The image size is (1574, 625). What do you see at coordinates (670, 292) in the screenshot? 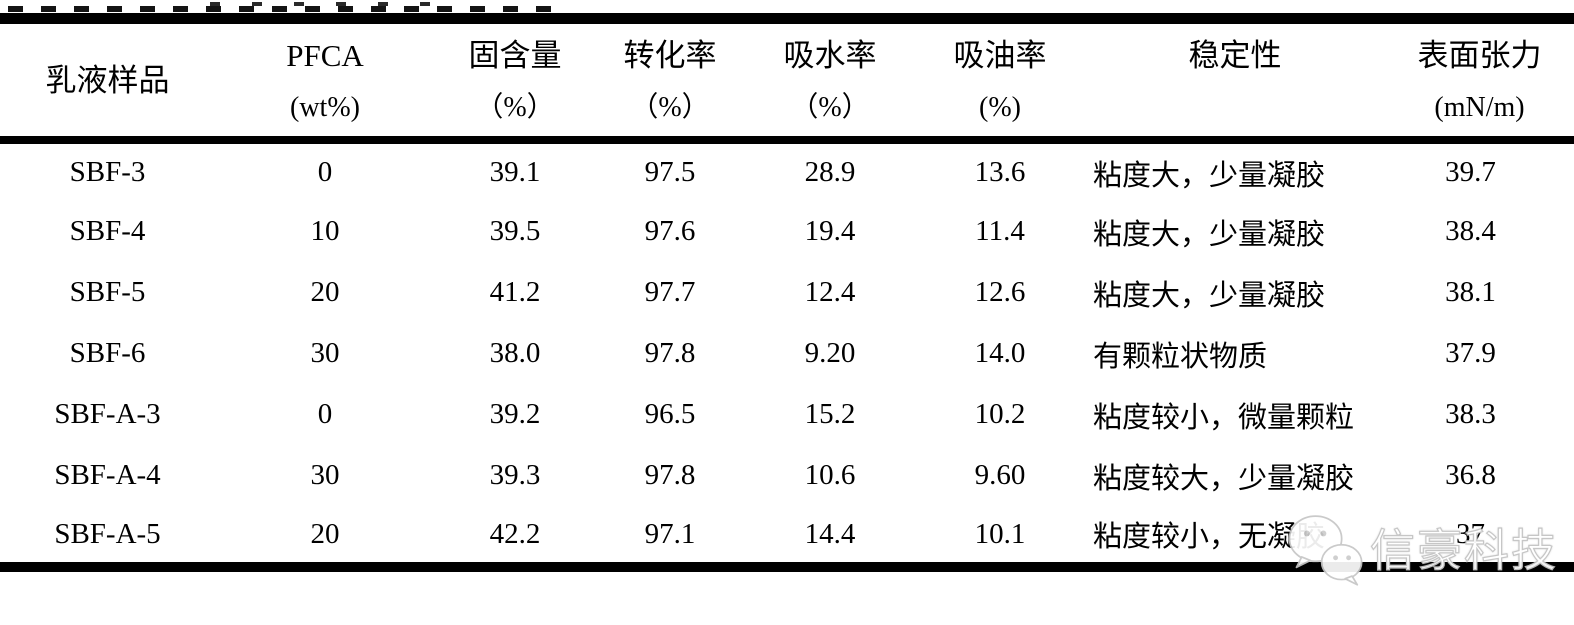
I see `cell-conversion: 97.7` at bounding box center [670, 292].